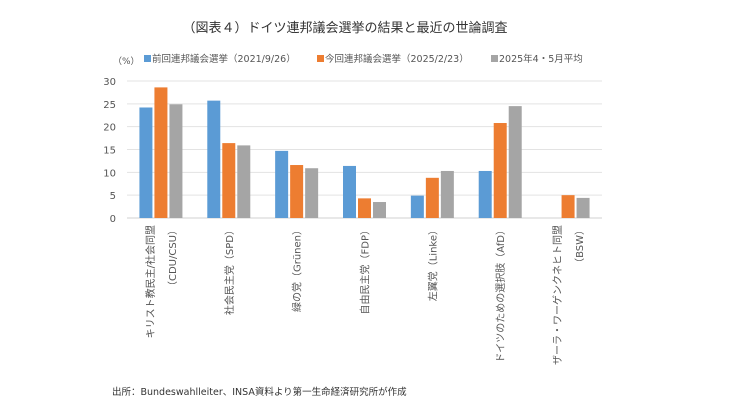 The height and width of the screenshot is (405, 756). Describe the element at coordinates (113, 196) in the screenshot. I see `y-tick-label: 5` at that location.